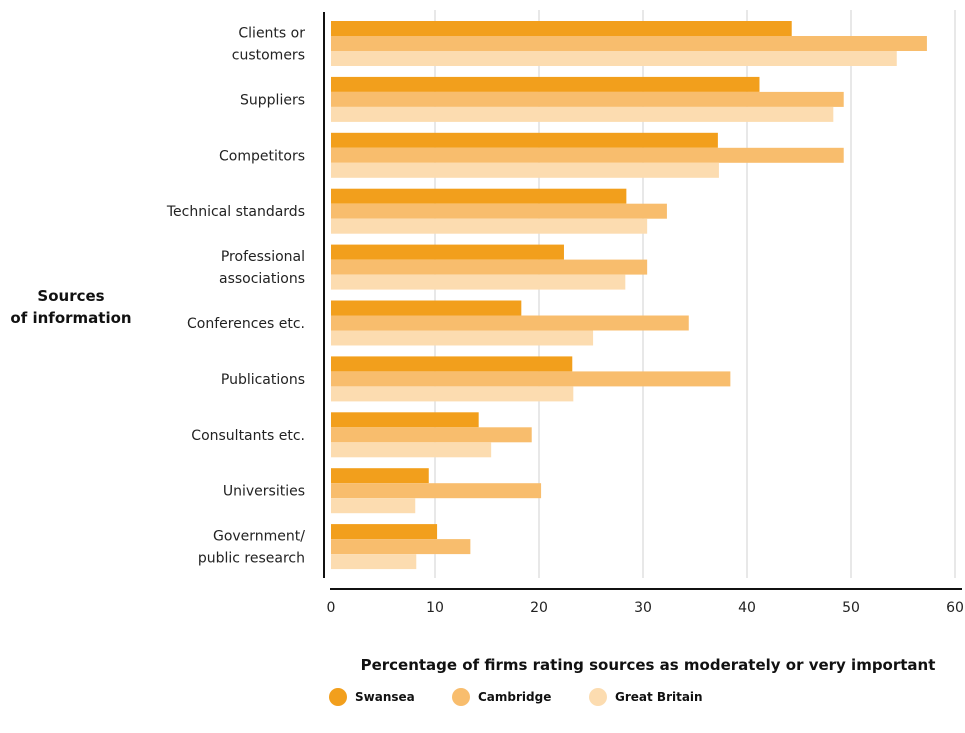 The height and width of the screenshot is (733, 965). Describe the element at coordinates (331, 608) in the screenshot. I see `x-tick-label: 0` at that location.